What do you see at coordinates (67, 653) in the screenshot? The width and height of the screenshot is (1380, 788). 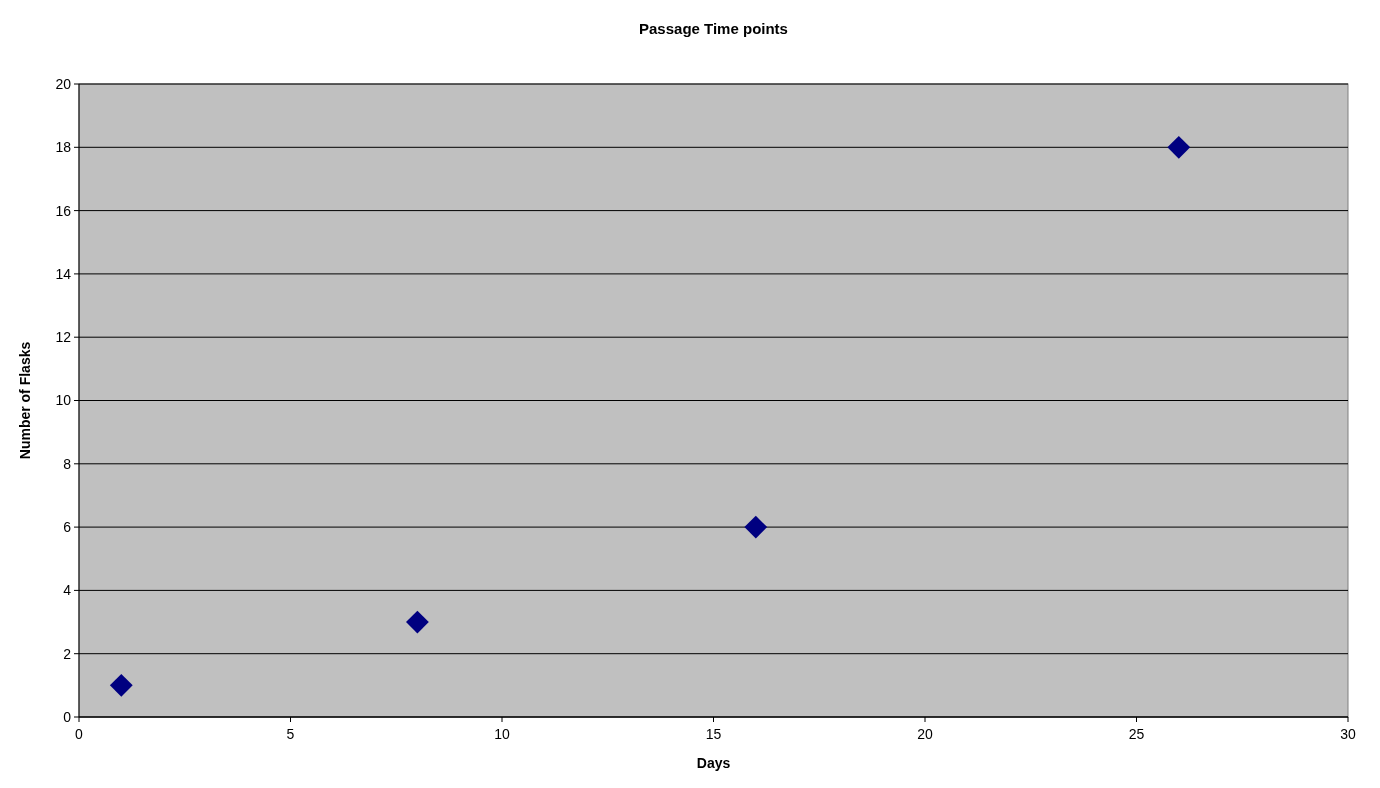 I see `y-tick-label: 2` at bounding box center [67, 653].